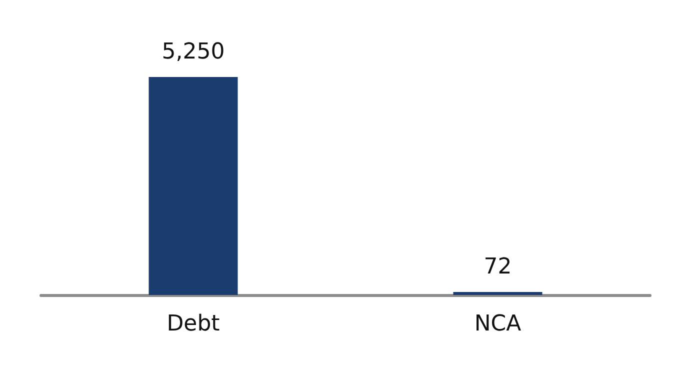 The width and height of the screenshot is (696, 380). Describe the element at coordinates (498, 324) in the screenshot. I see `x-tick-label: NCA` at that location.